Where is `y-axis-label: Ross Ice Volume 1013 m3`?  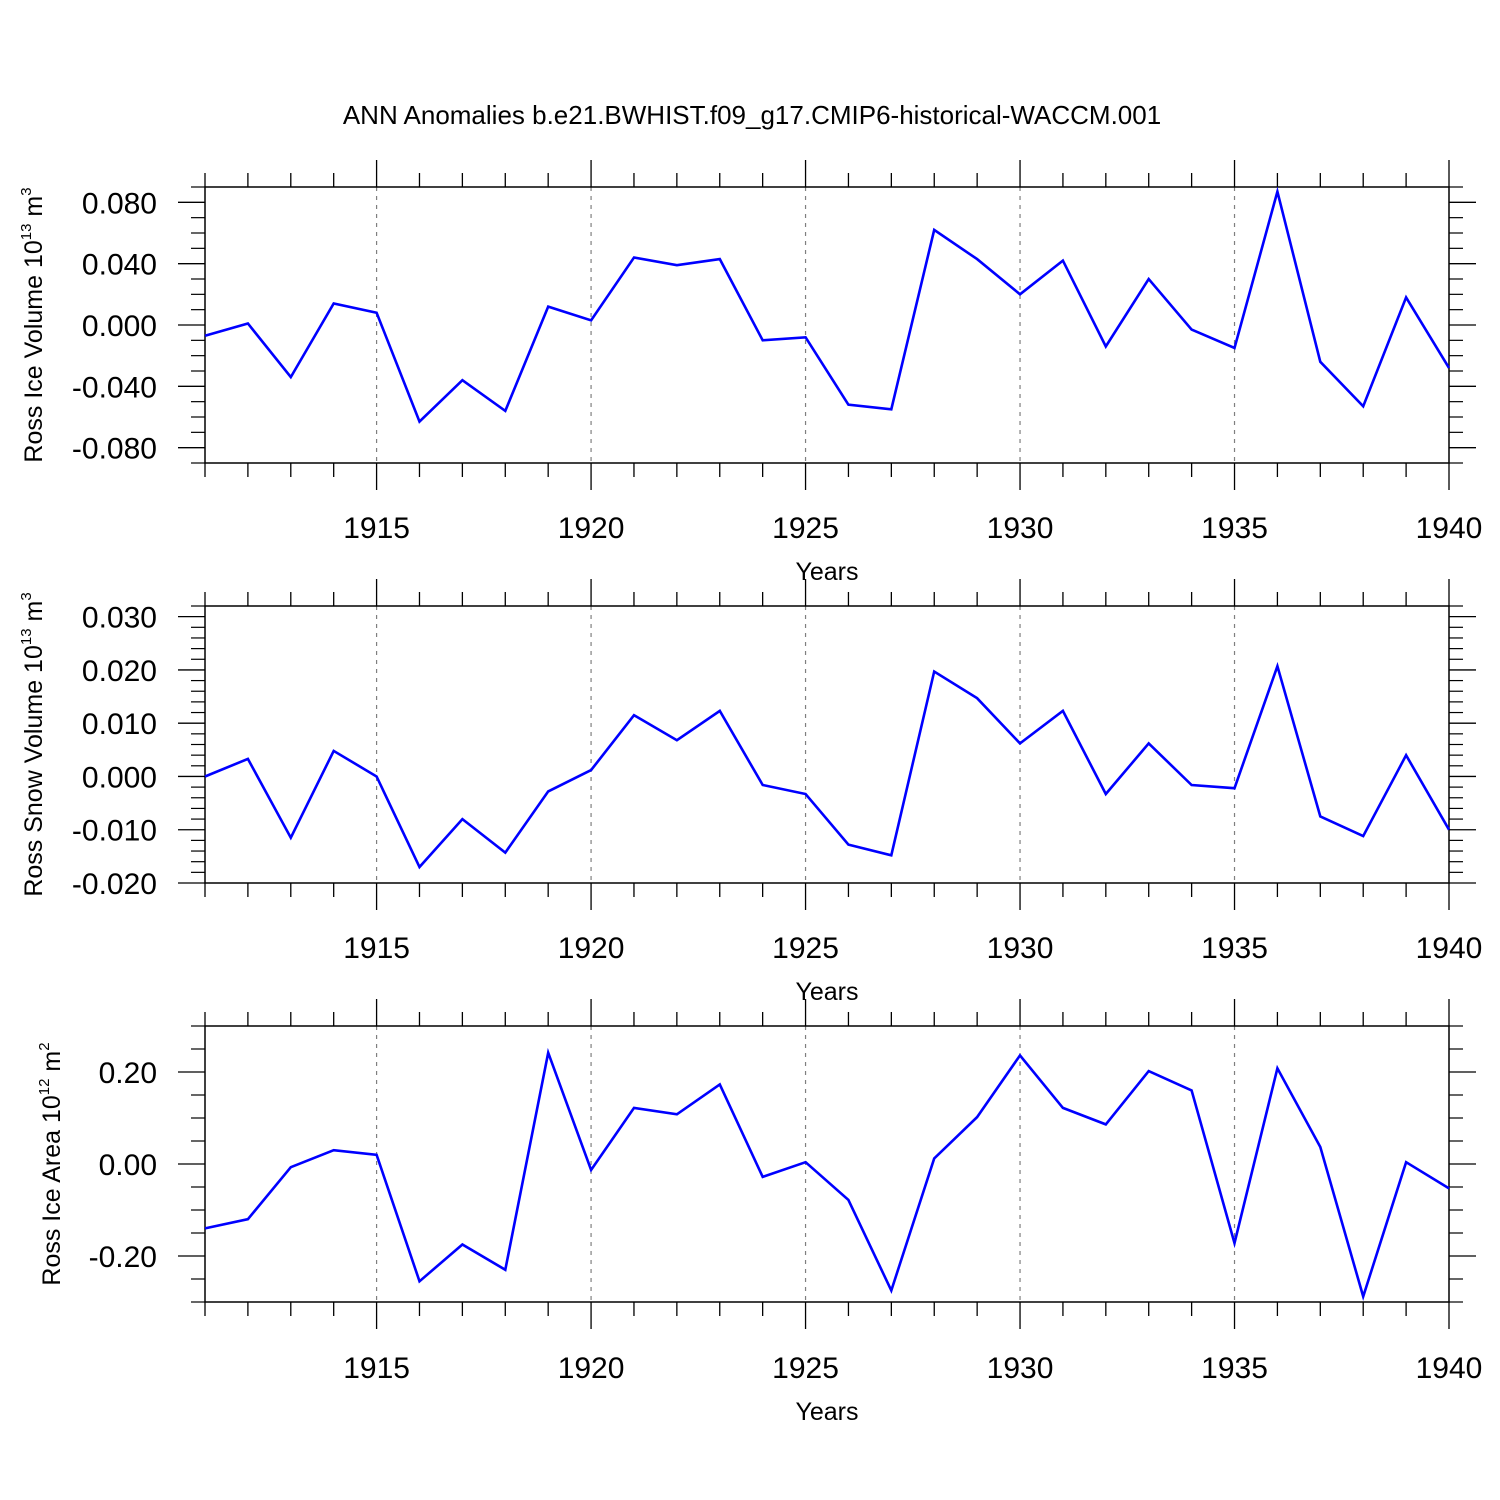 y-axis-label: Ross Ice Volume 1013 m3 is located at coordinates (33, 324).